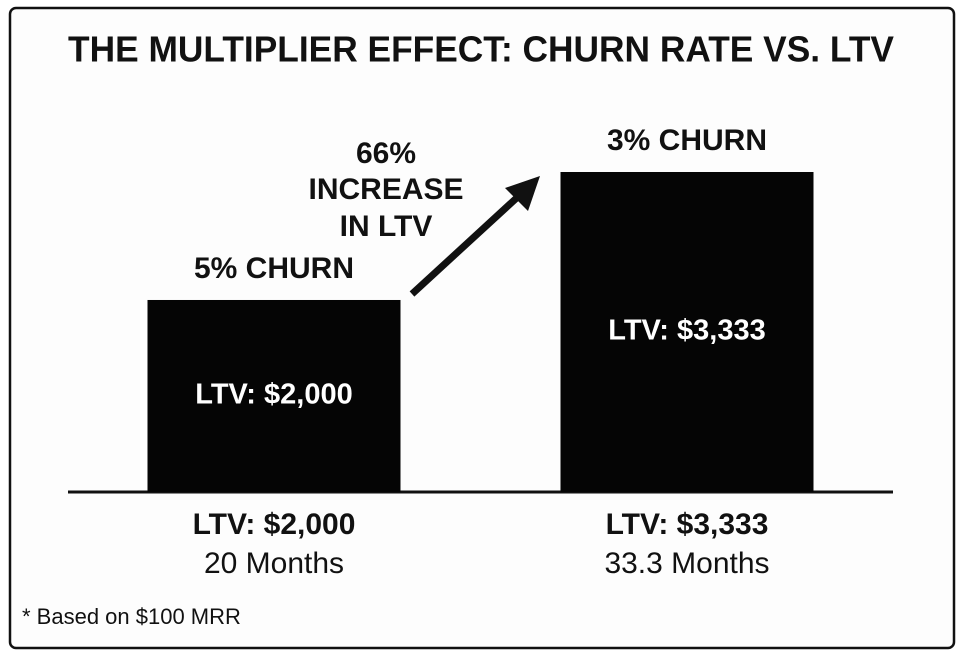  Describe the element at coordinates (522, 193) in the screenshot. I see `arrow-head` at that location.